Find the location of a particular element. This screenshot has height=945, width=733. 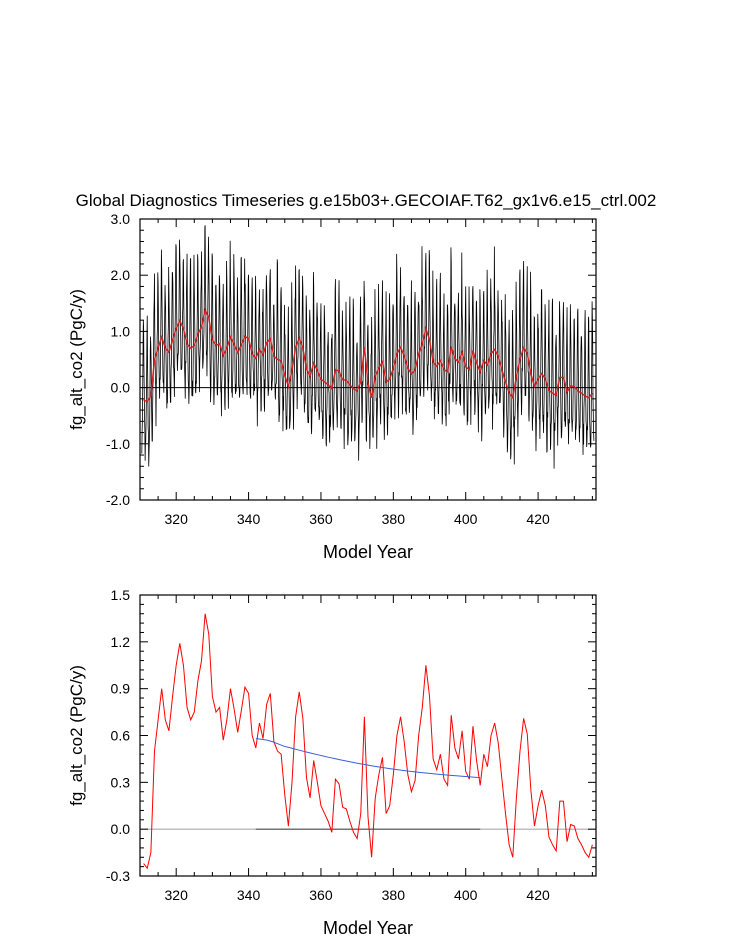

top-x-tick-label: 360 is located at coordinates (321, 519).